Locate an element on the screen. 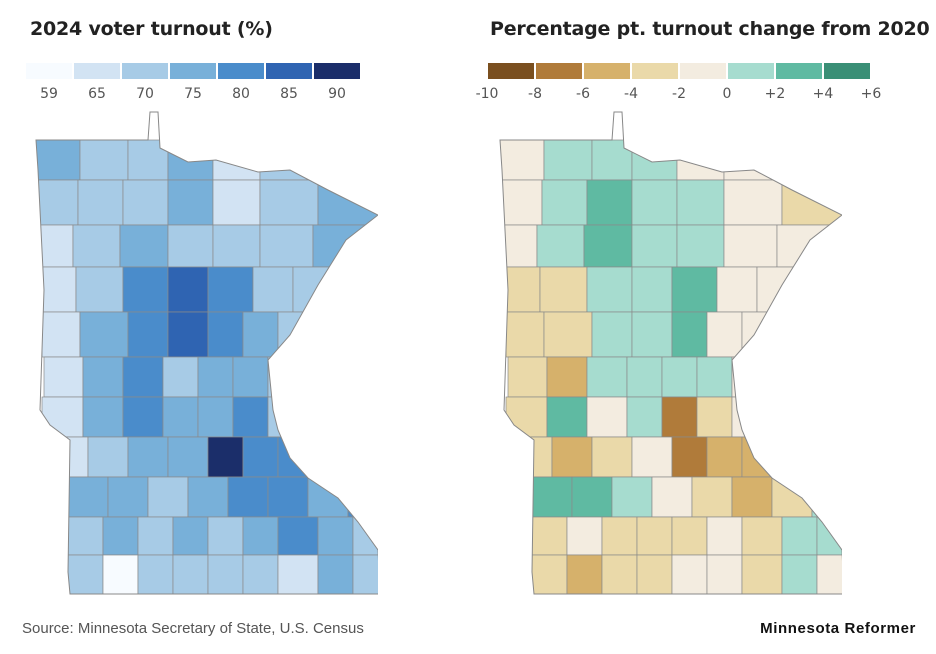  change-legend-tick-label: +2 is located at coordinates (775, 94).